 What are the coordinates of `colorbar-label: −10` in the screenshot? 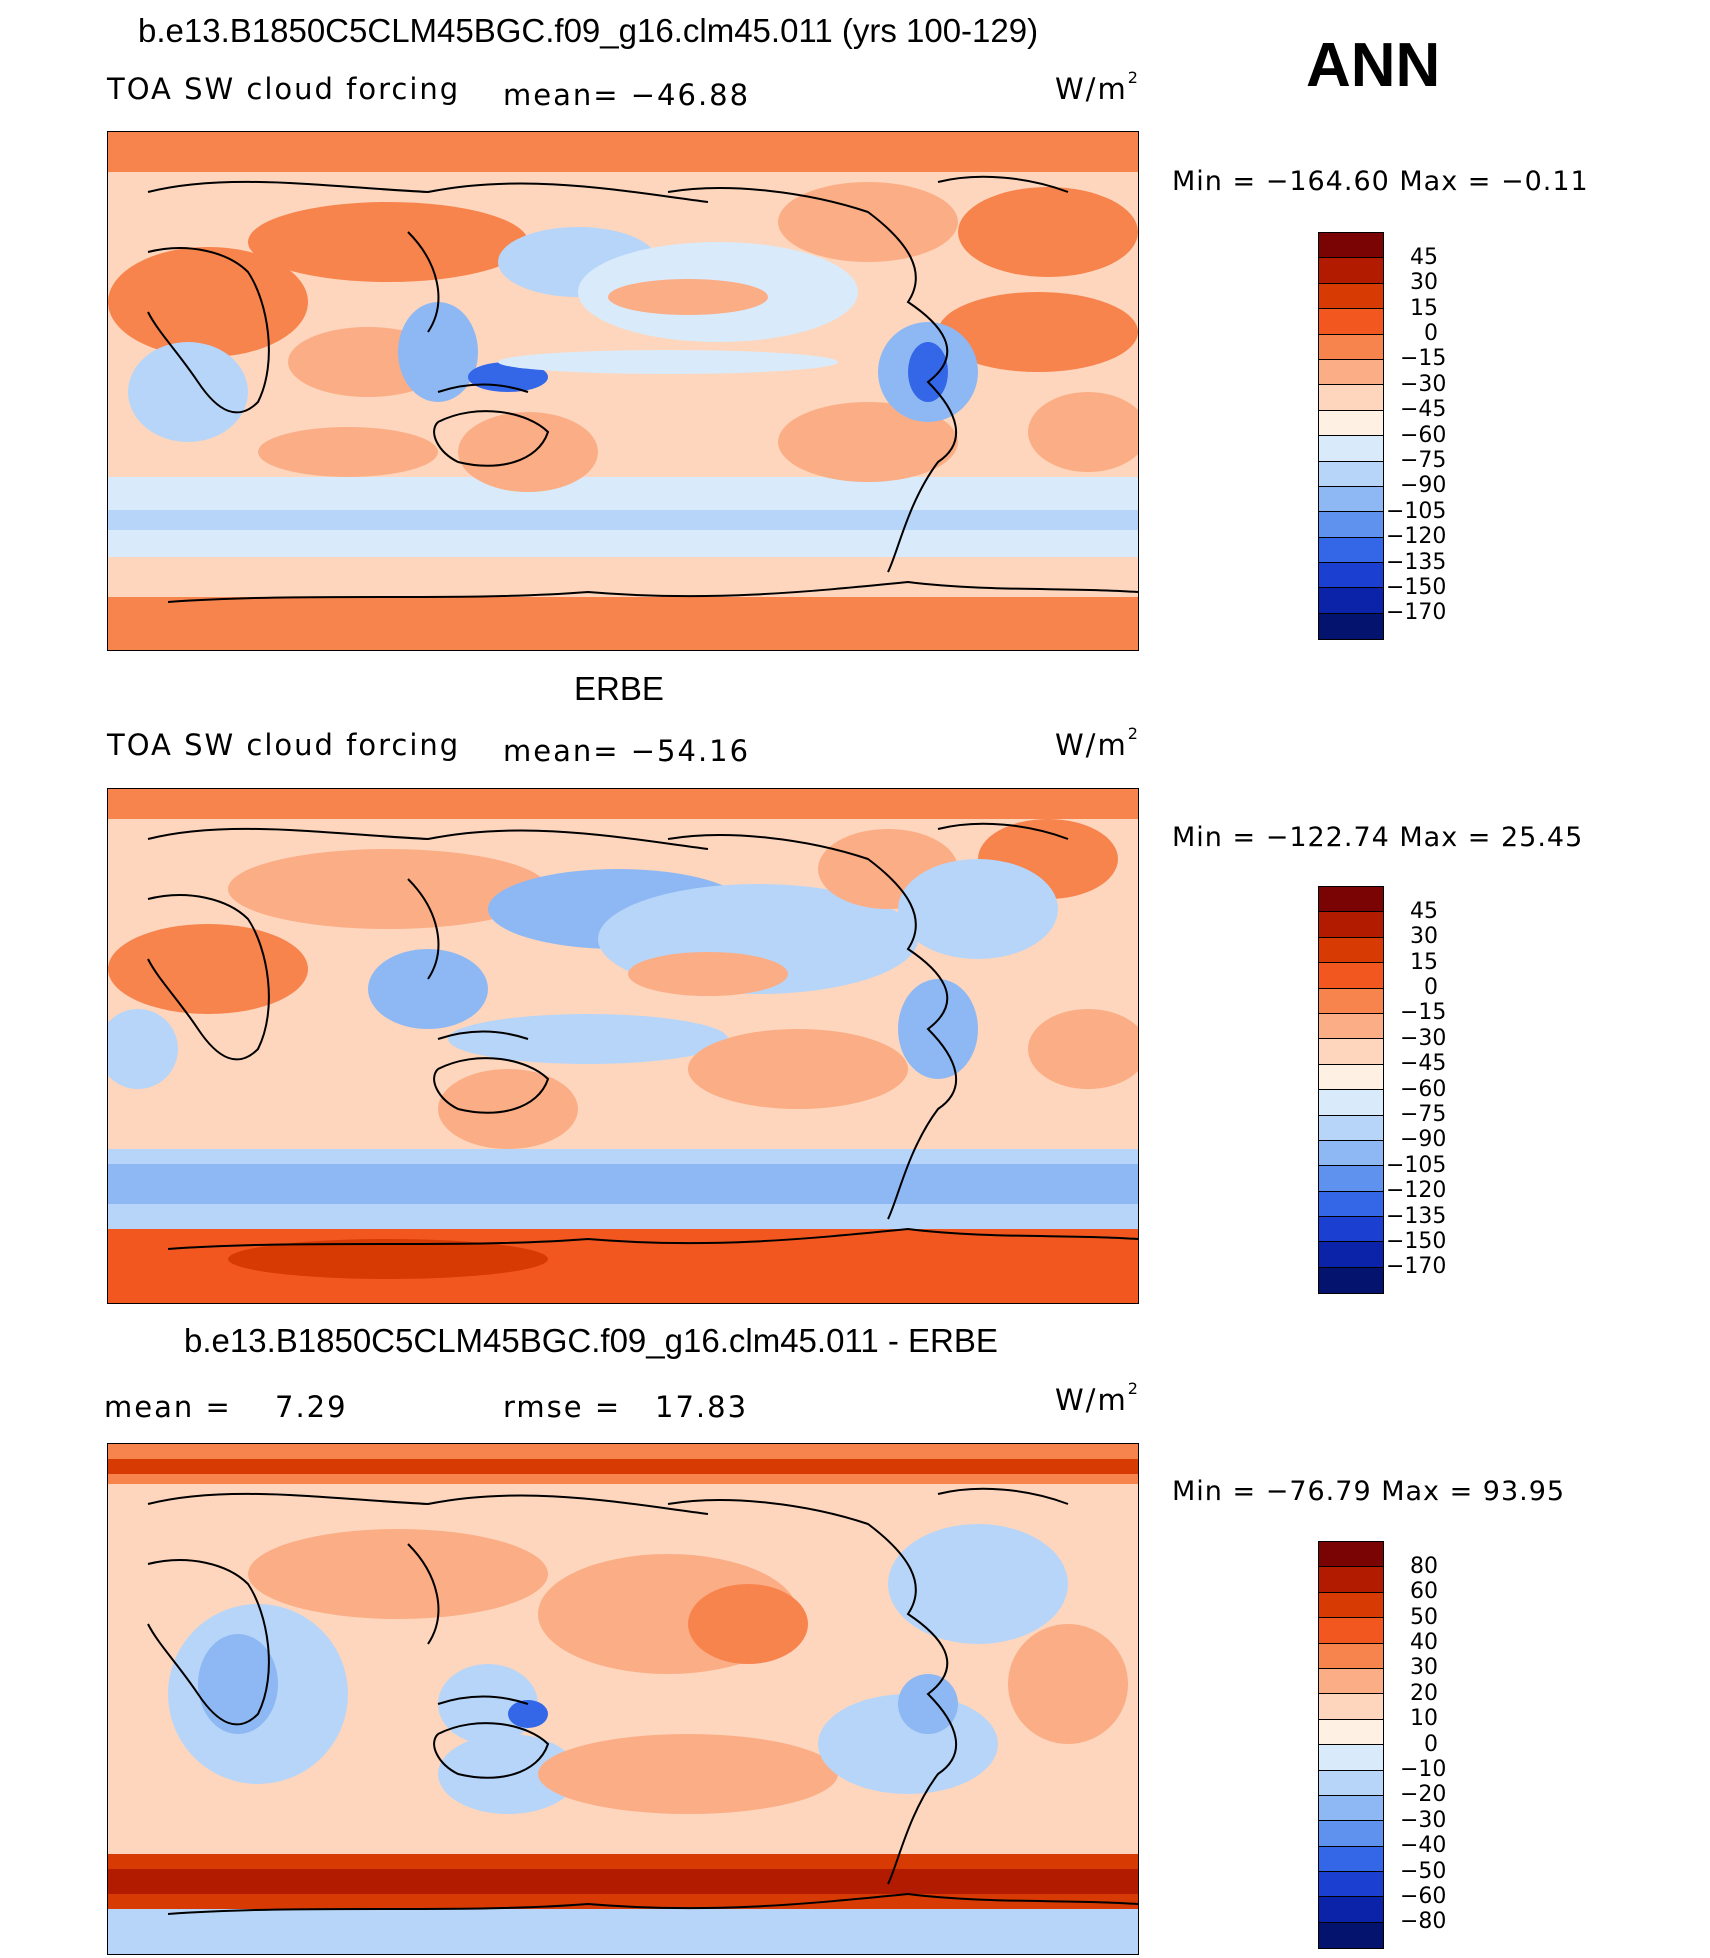 It's located at (1423, 1769).